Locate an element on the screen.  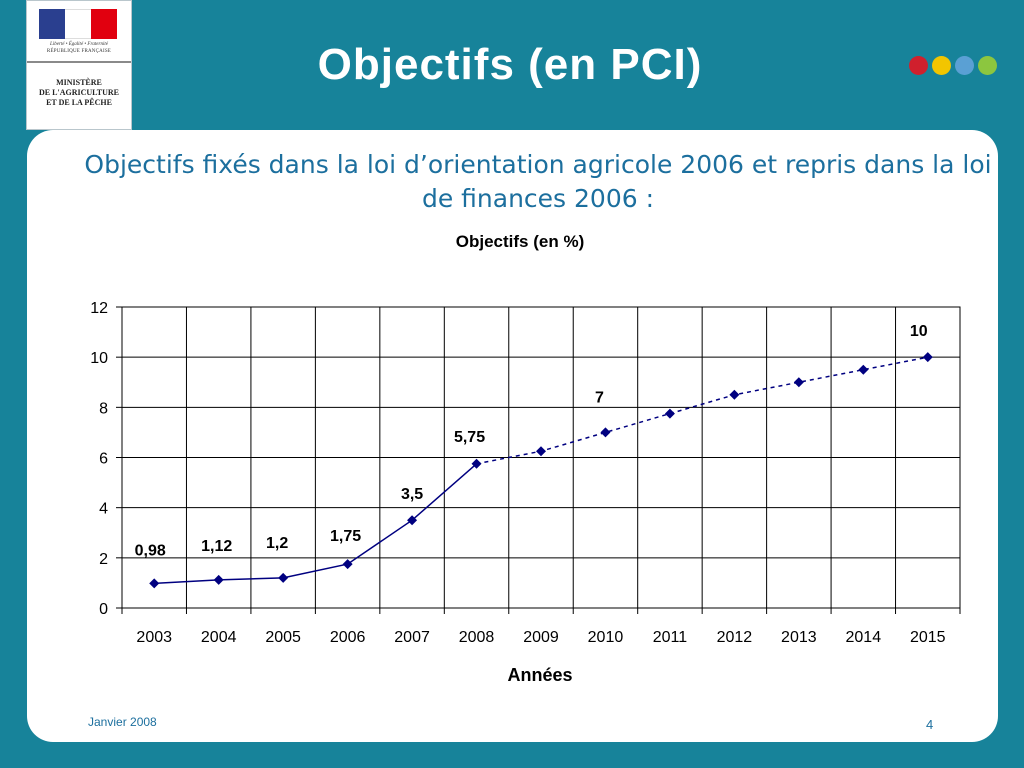
y-tick-label: 6 is located at coordinates (103, 459).